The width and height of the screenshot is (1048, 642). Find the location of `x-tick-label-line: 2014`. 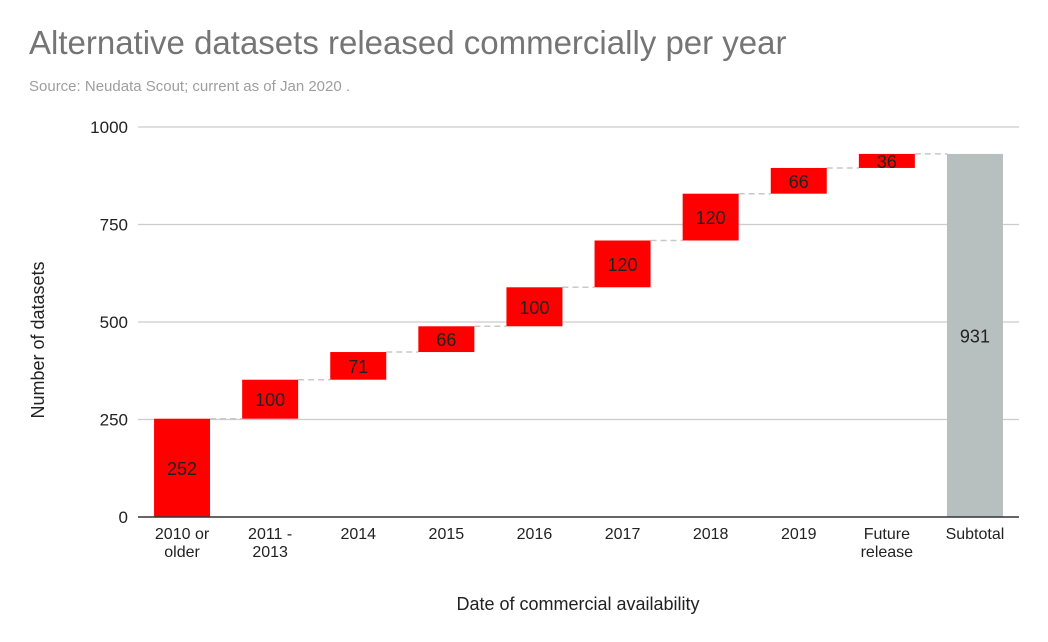

x-tick-label-line: 2014 is located at coordinates (358, 534).